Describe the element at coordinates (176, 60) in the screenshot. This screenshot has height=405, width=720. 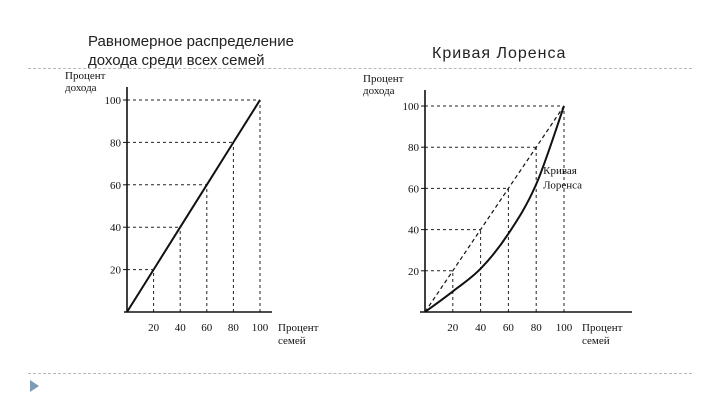
I see `left-heading-line-2: дохода среди всех семей` at that location.